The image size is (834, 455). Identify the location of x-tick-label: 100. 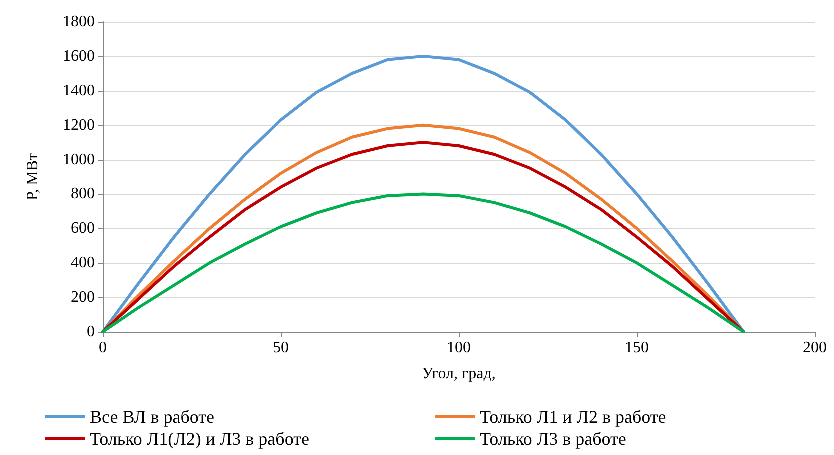
(459, 348).